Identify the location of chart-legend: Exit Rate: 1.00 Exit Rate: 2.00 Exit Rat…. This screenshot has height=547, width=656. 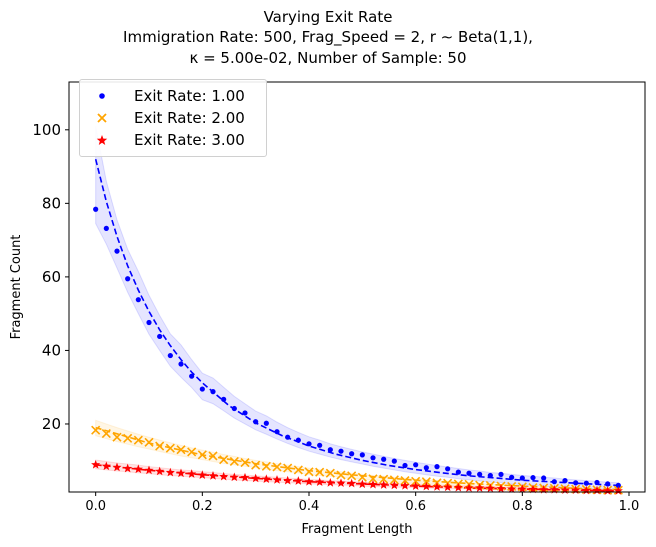
(173, 118).